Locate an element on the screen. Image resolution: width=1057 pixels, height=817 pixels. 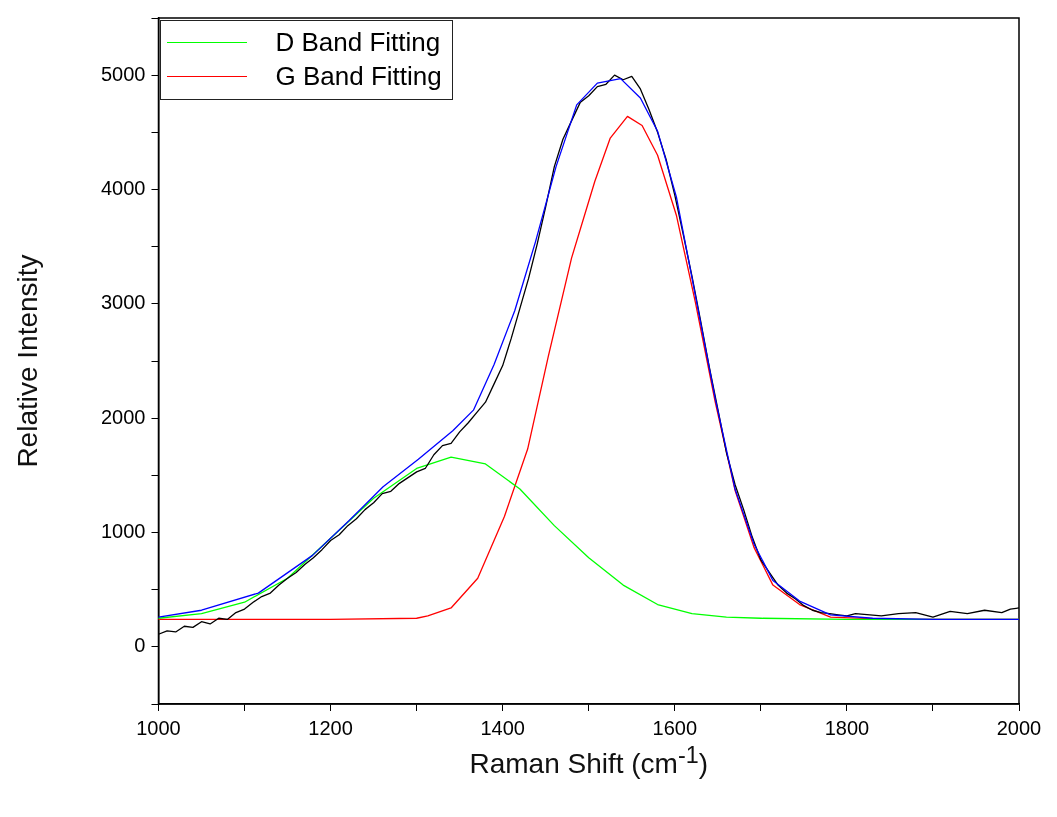
x-tick-label: 1800 is located at coordinates (847, 727).